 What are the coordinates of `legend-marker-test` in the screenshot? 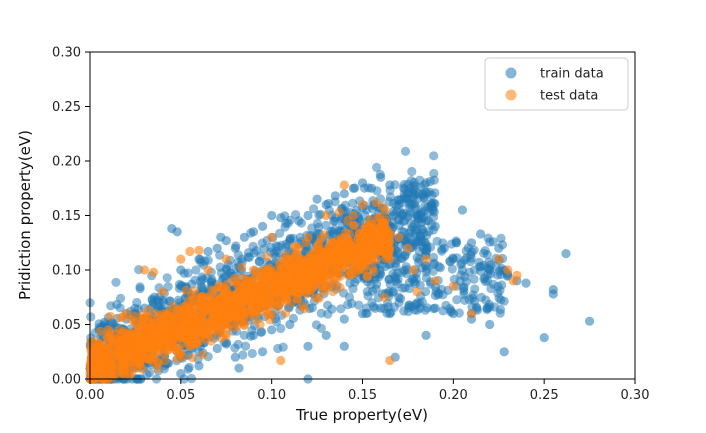 It's located at (511, 95).